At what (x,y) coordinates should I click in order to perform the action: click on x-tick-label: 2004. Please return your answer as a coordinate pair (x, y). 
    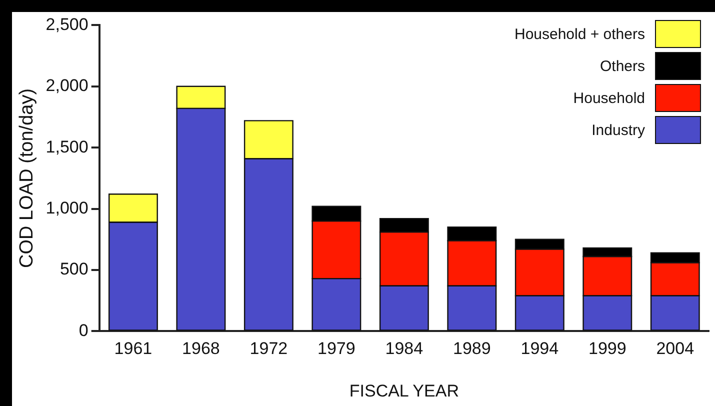
    Looking at the image, I should click on (675, 348).